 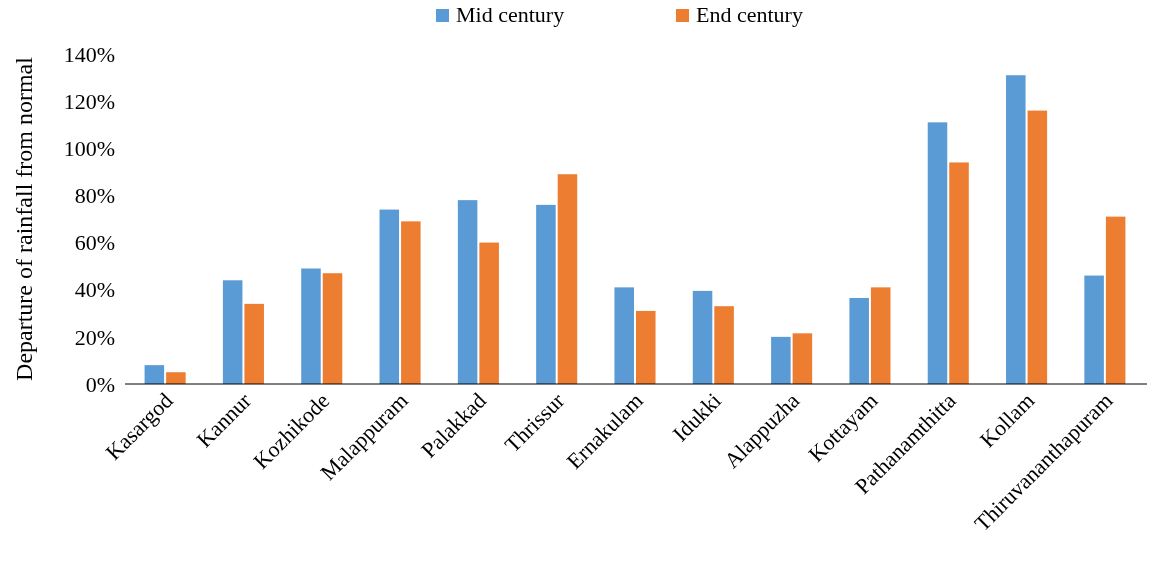 What do you see at coordinates (100, 384) in the screenshot?
I see `y-tick-label: 0%` at bounding box center [100, 384].